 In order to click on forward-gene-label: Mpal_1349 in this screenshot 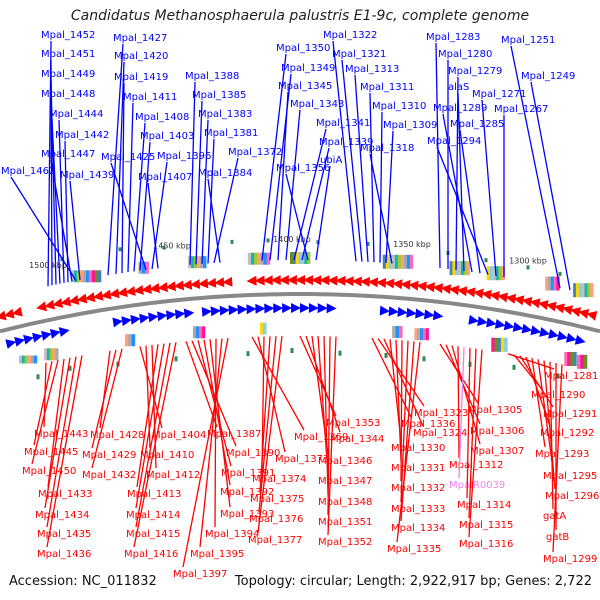, I will do `click(308, 68)`.